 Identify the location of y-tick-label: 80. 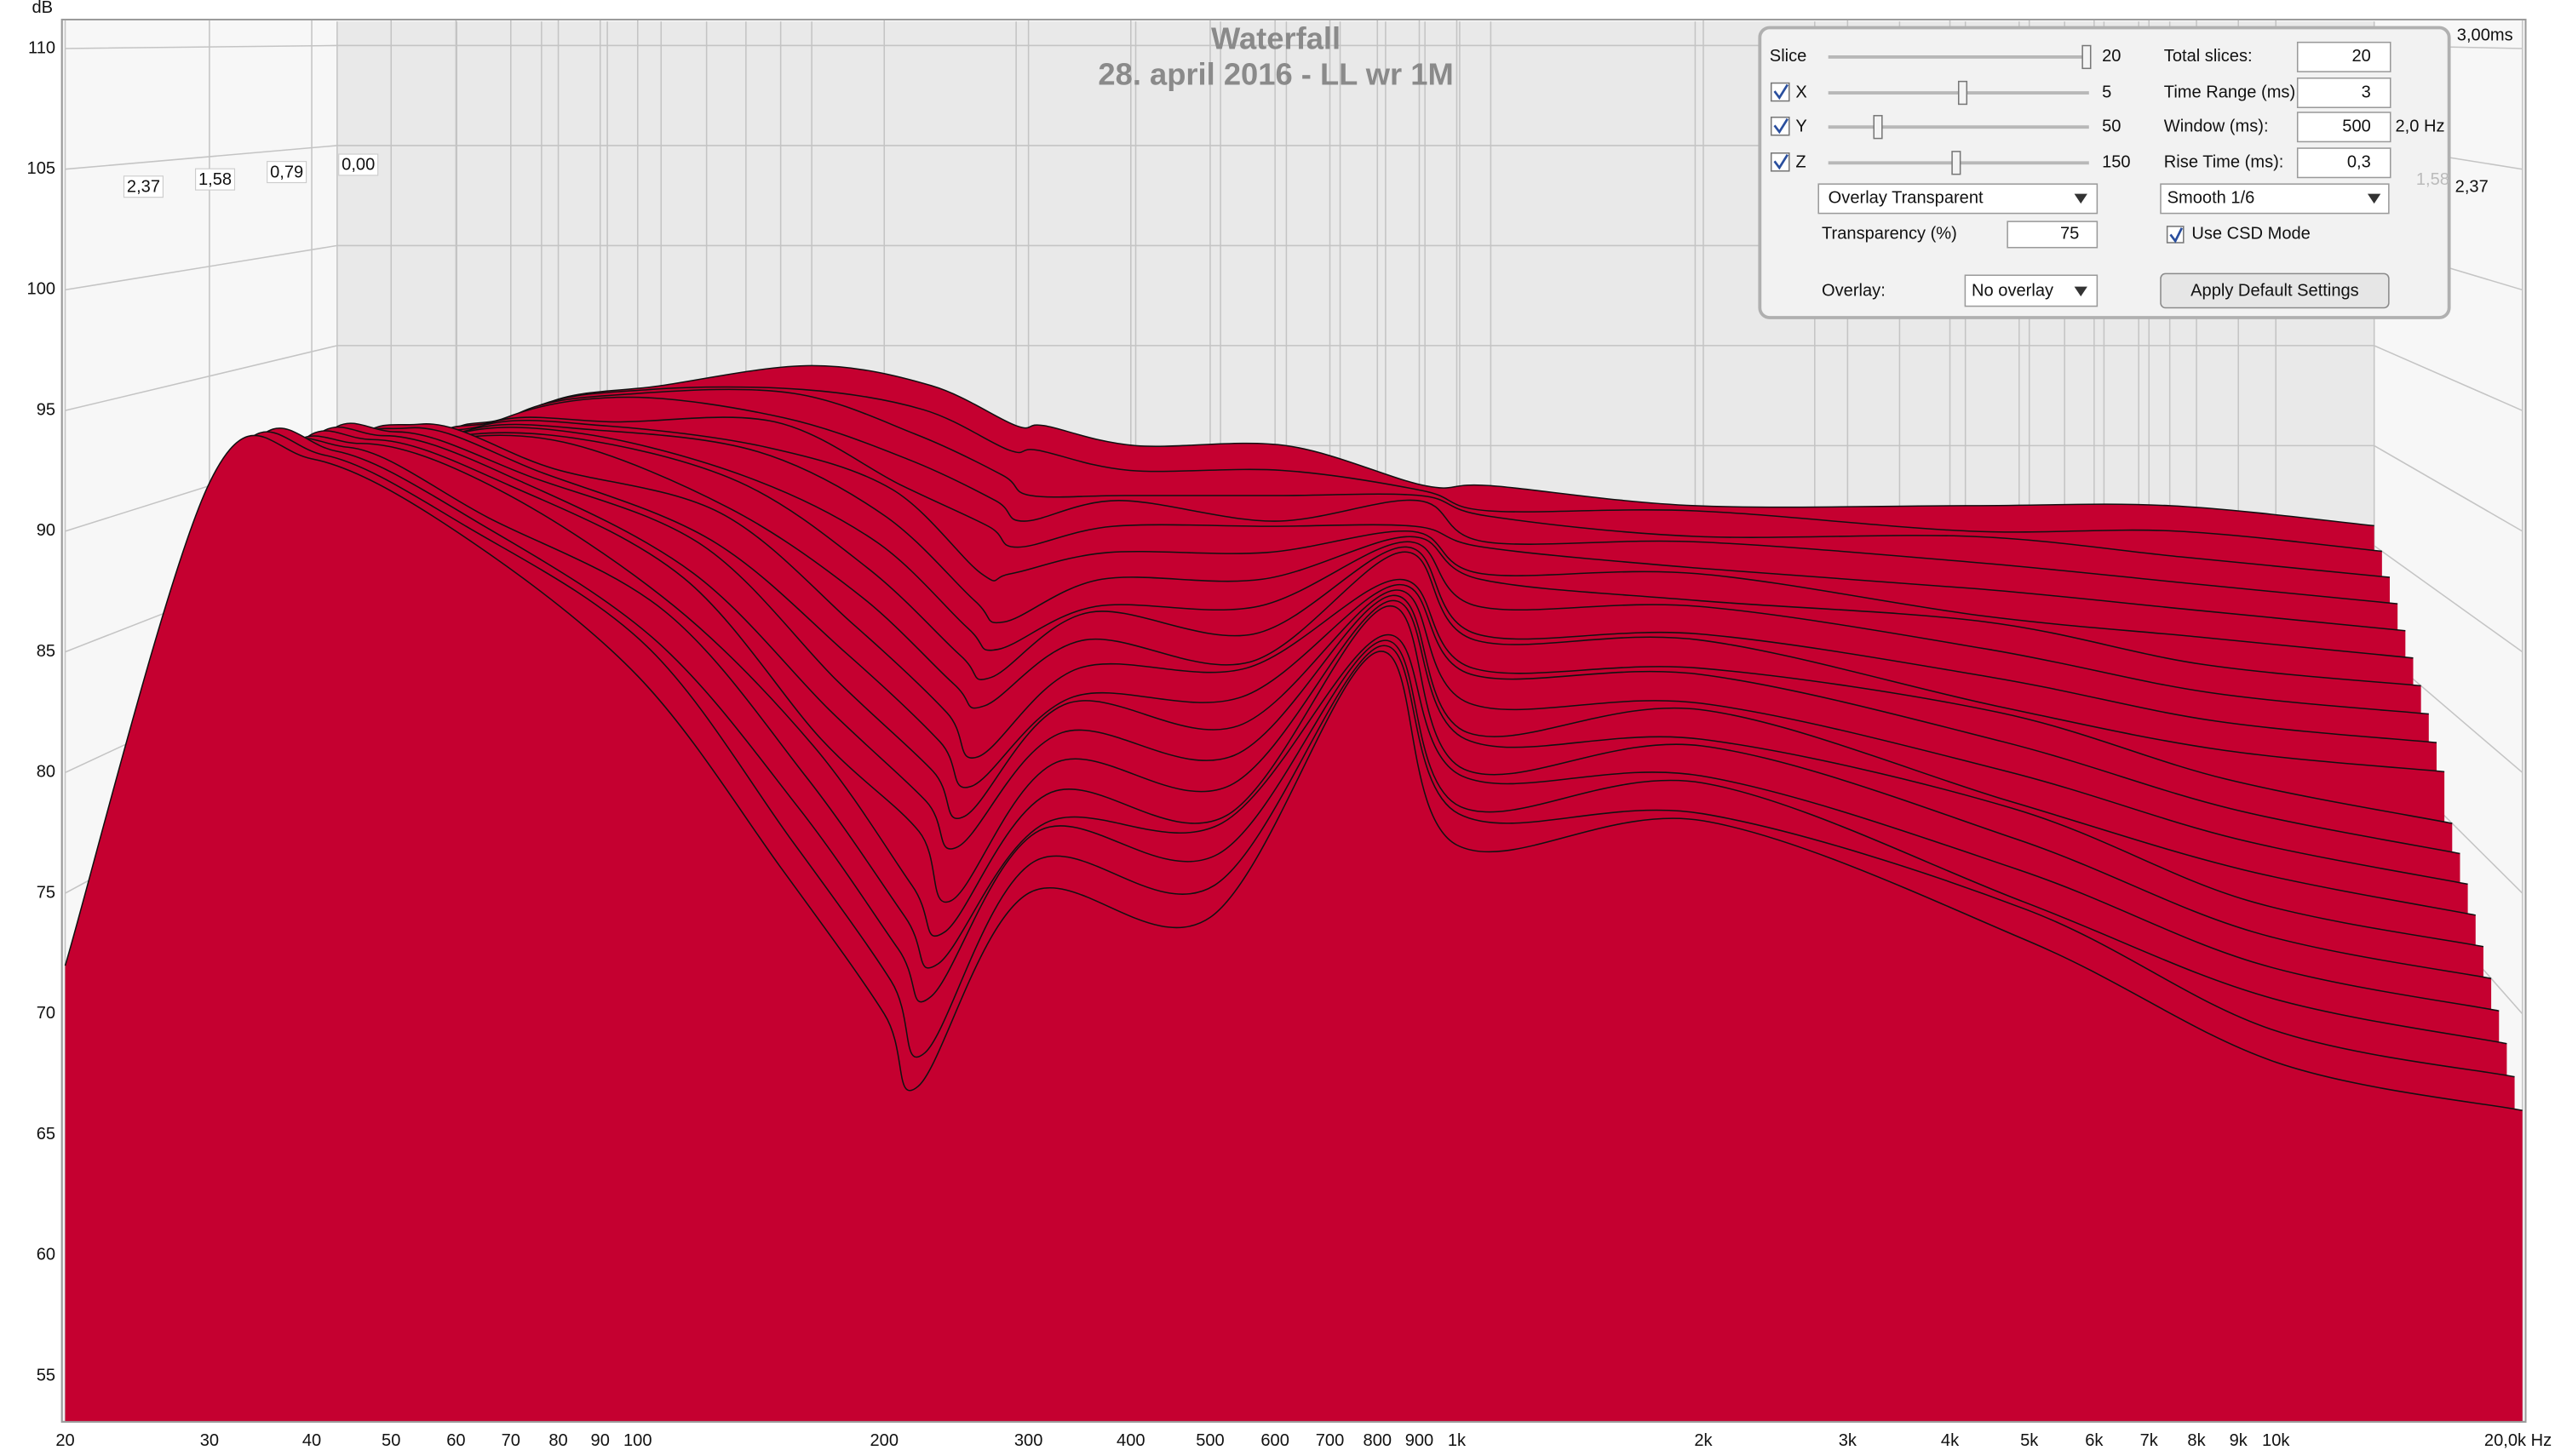
(46, 772).